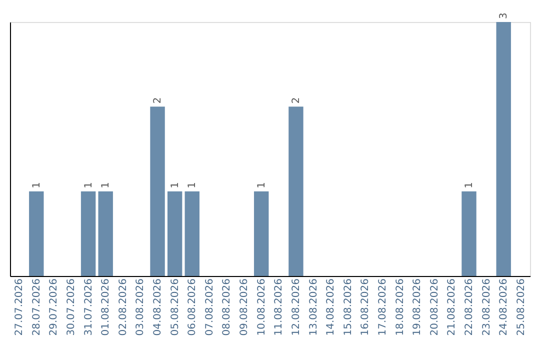 This screenshot has width=540, height=340. I want to click on data-label: 3, so click(504, 15).